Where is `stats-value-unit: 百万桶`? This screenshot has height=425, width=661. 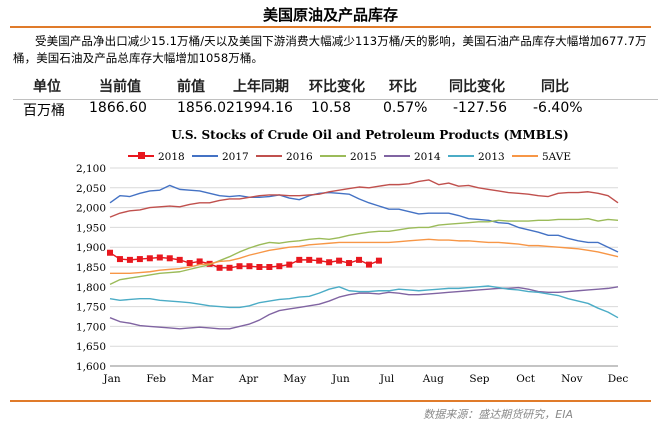 stats-value-unit: 百万桶 is located at coordinates (44, 111).